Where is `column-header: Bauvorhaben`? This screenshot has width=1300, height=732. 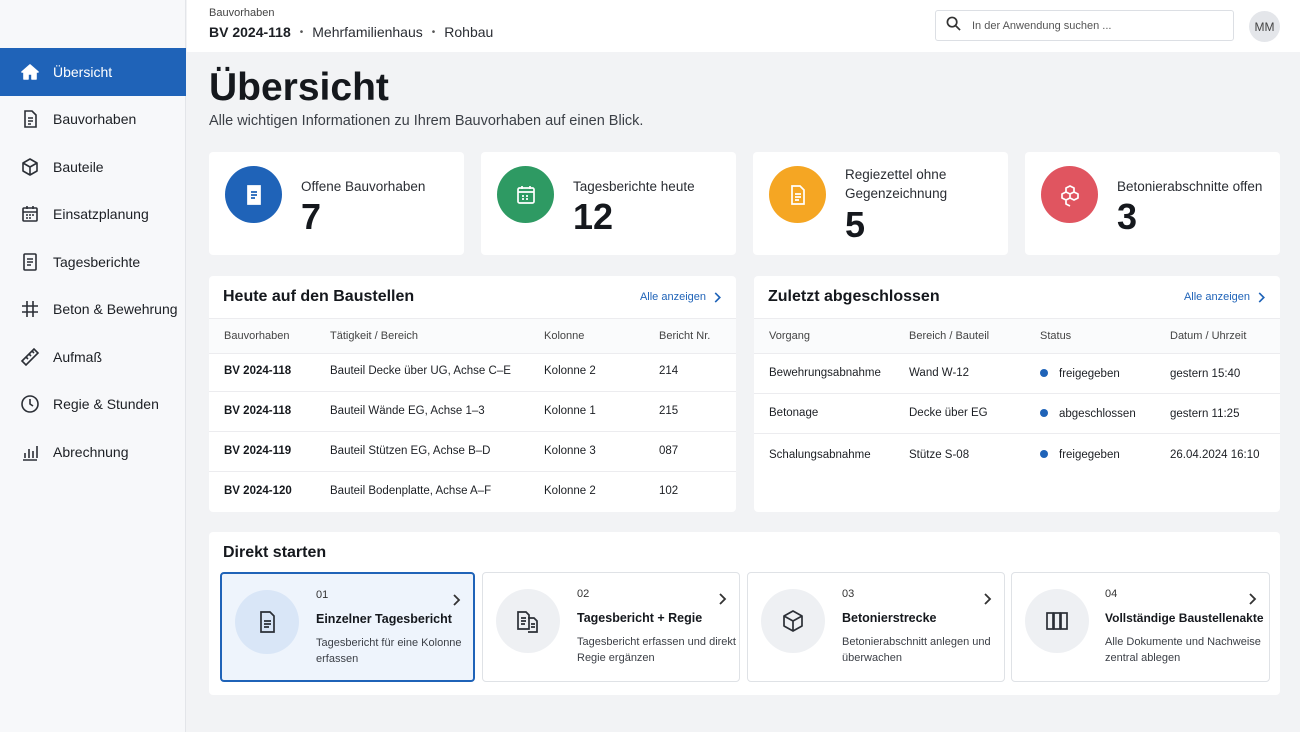 column-header: Bauvorhaben is located at coordinates (257, 336).